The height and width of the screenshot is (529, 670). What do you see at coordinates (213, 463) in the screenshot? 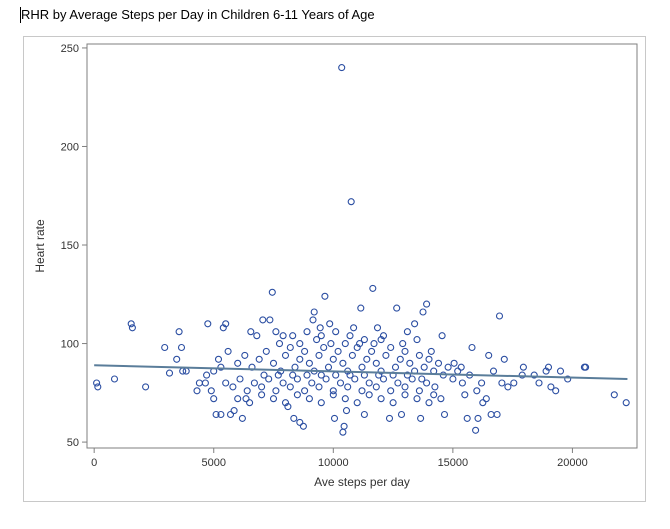
I see `x-tick-label: 5000` at bounding box center [213, 463].